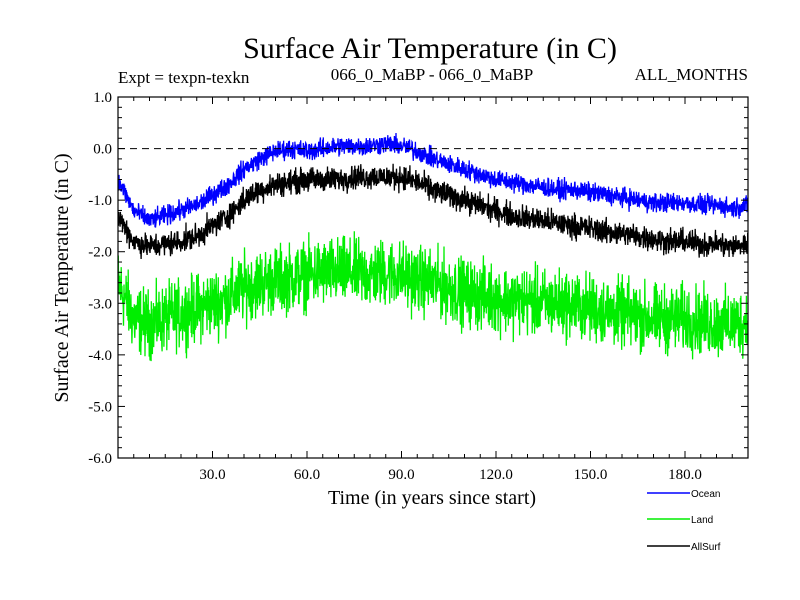 This screenshot has width=800, height=600. What do you see at coordinates (430, 48) in the screenshot?
I see `chart-title: Surface Air Temperature (in C)` at bounding box center [430, 48].